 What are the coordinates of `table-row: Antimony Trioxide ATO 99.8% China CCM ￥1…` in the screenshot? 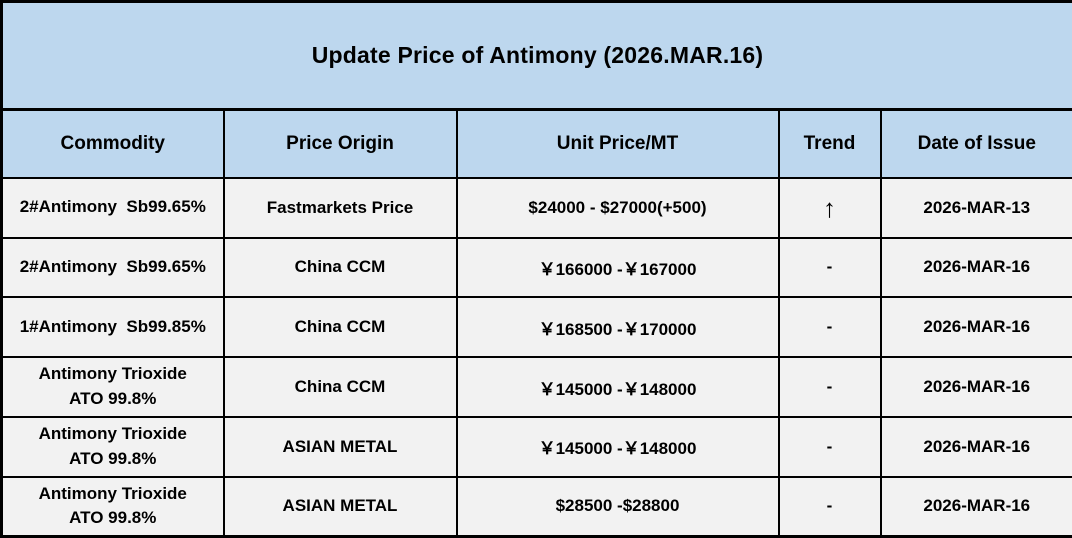 It's located at (536, 387).